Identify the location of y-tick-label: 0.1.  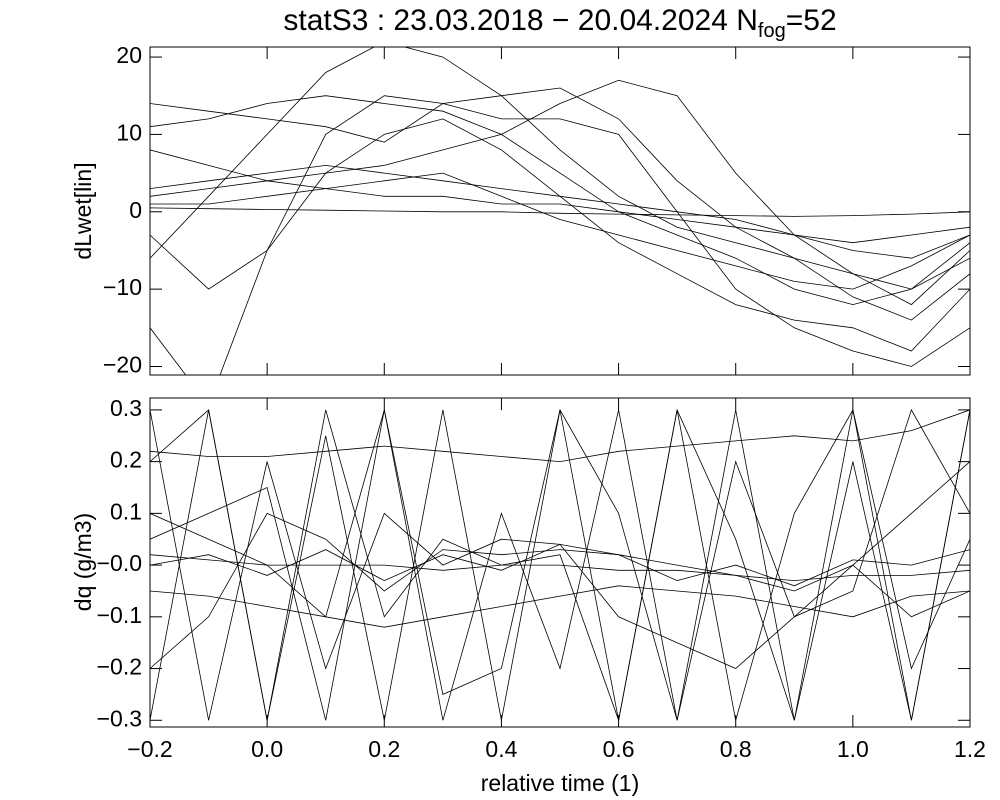
(126, 511).